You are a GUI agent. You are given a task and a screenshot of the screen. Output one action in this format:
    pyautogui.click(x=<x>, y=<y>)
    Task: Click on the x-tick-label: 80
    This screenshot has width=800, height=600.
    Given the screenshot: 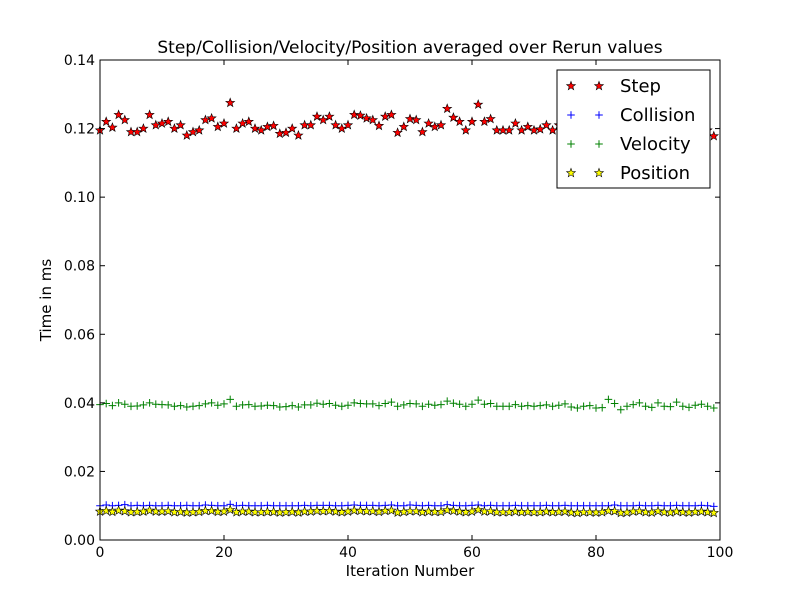 What is the action you would take?
    pyautogui.click(x=596, y=553)
    